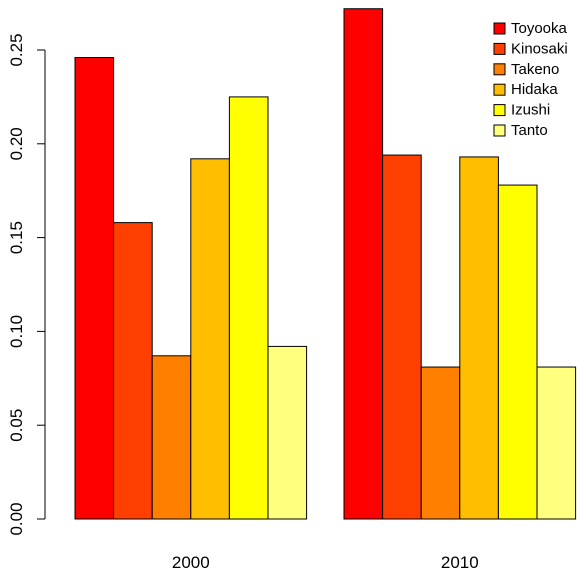 This screenshot has height=579, width=586. I want to click on y-tick-label: 0.25, so click(16, 49).